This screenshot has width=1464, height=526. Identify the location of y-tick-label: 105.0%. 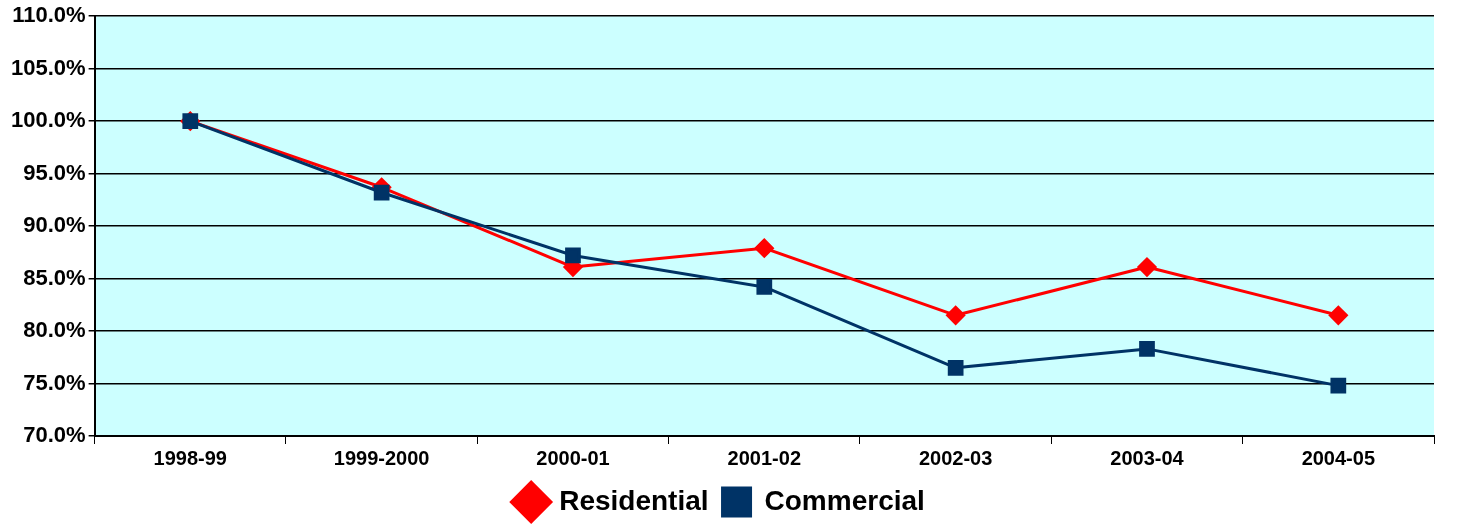
(48, 67).